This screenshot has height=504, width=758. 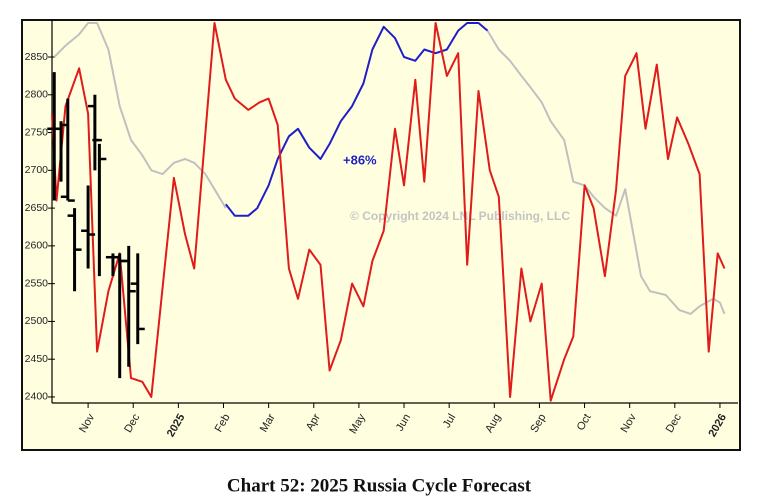 What do you see at coordinates (37, 95) in the screenshot?
I see `y-tick-label: 2800` at bounding box center [37, 95].